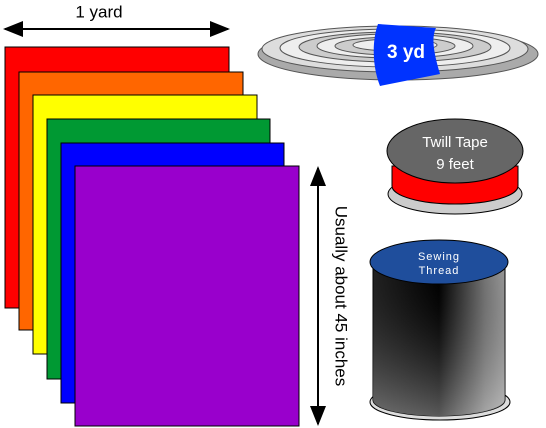 This screenshot has width=546, height=428. What do you see at coordinates (98, 11) in the screenshot?
I see `width-label: 1 yard` at bounding box center [98, 11].